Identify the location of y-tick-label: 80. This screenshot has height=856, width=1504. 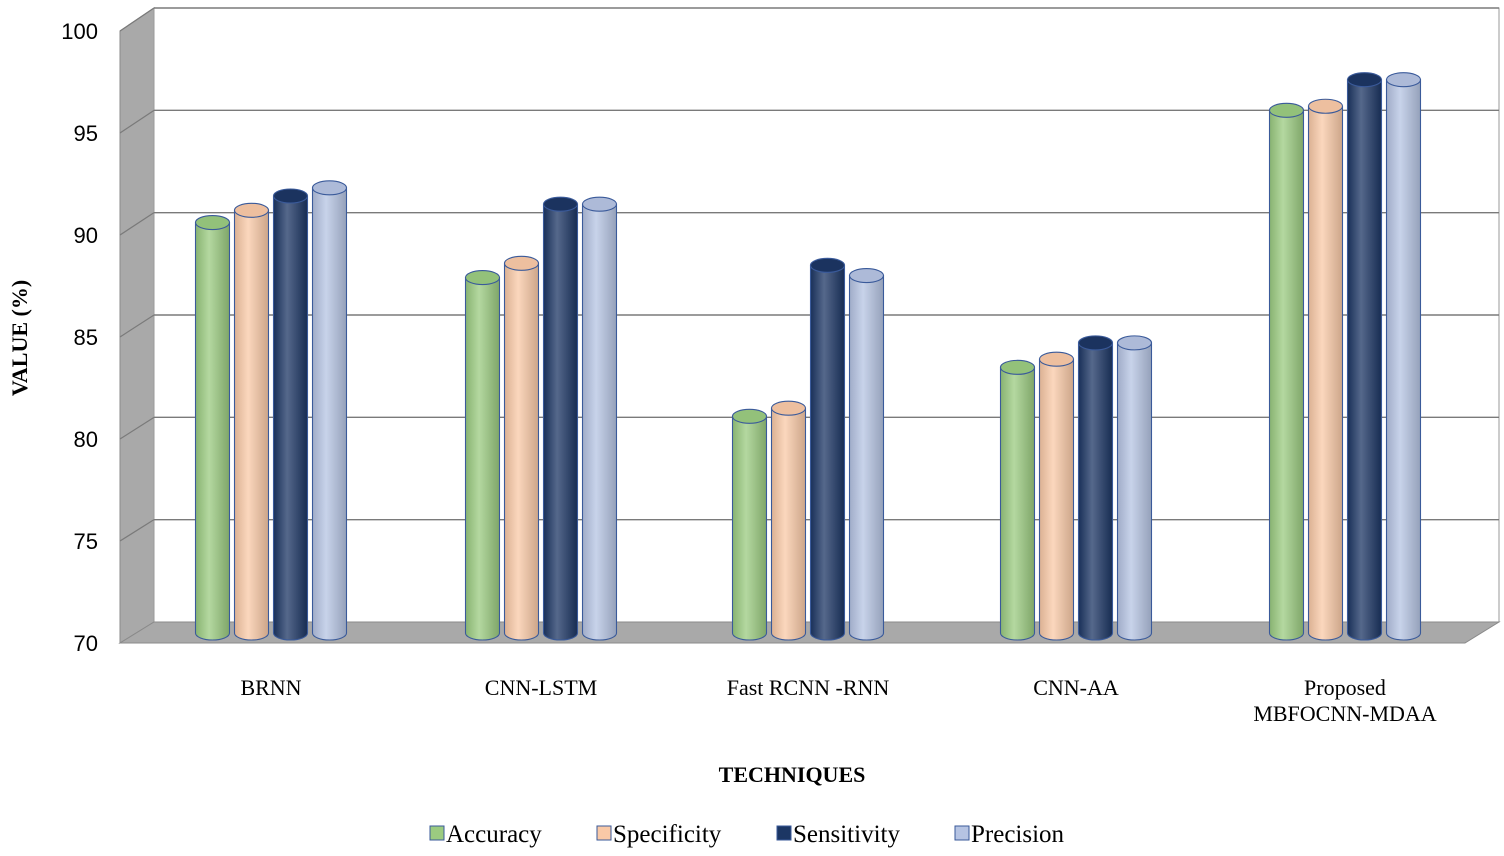
(86, 439).